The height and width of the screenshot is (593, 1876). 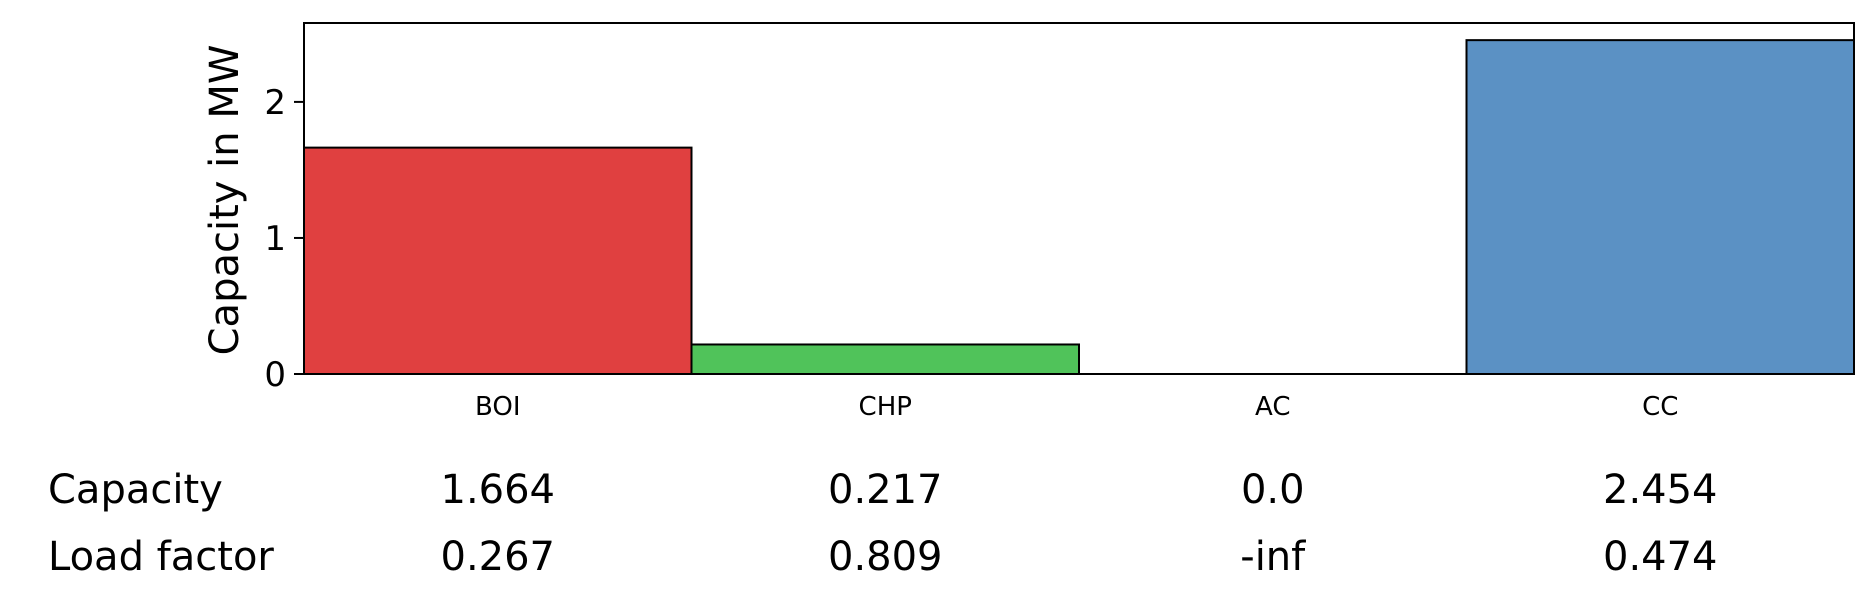 What do you see at coordinates (161, 557) in the screenshot?
I see `table-row-label: Load factor` at bounding box center [161, 557].